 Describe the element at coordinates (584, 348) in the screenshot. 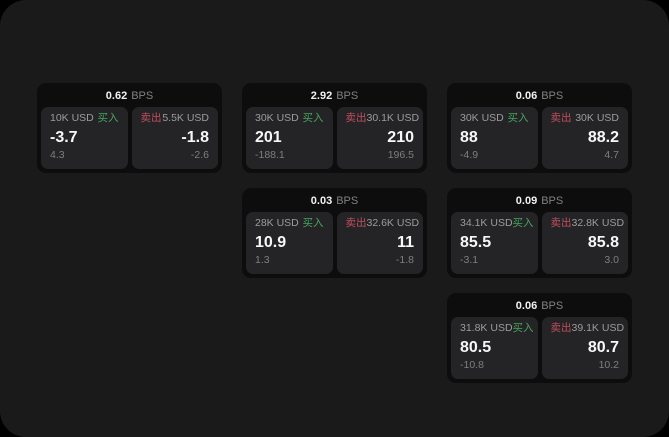

I see `sell-panel: 卖出 39.1K USD 80.7 10.2` at that location.